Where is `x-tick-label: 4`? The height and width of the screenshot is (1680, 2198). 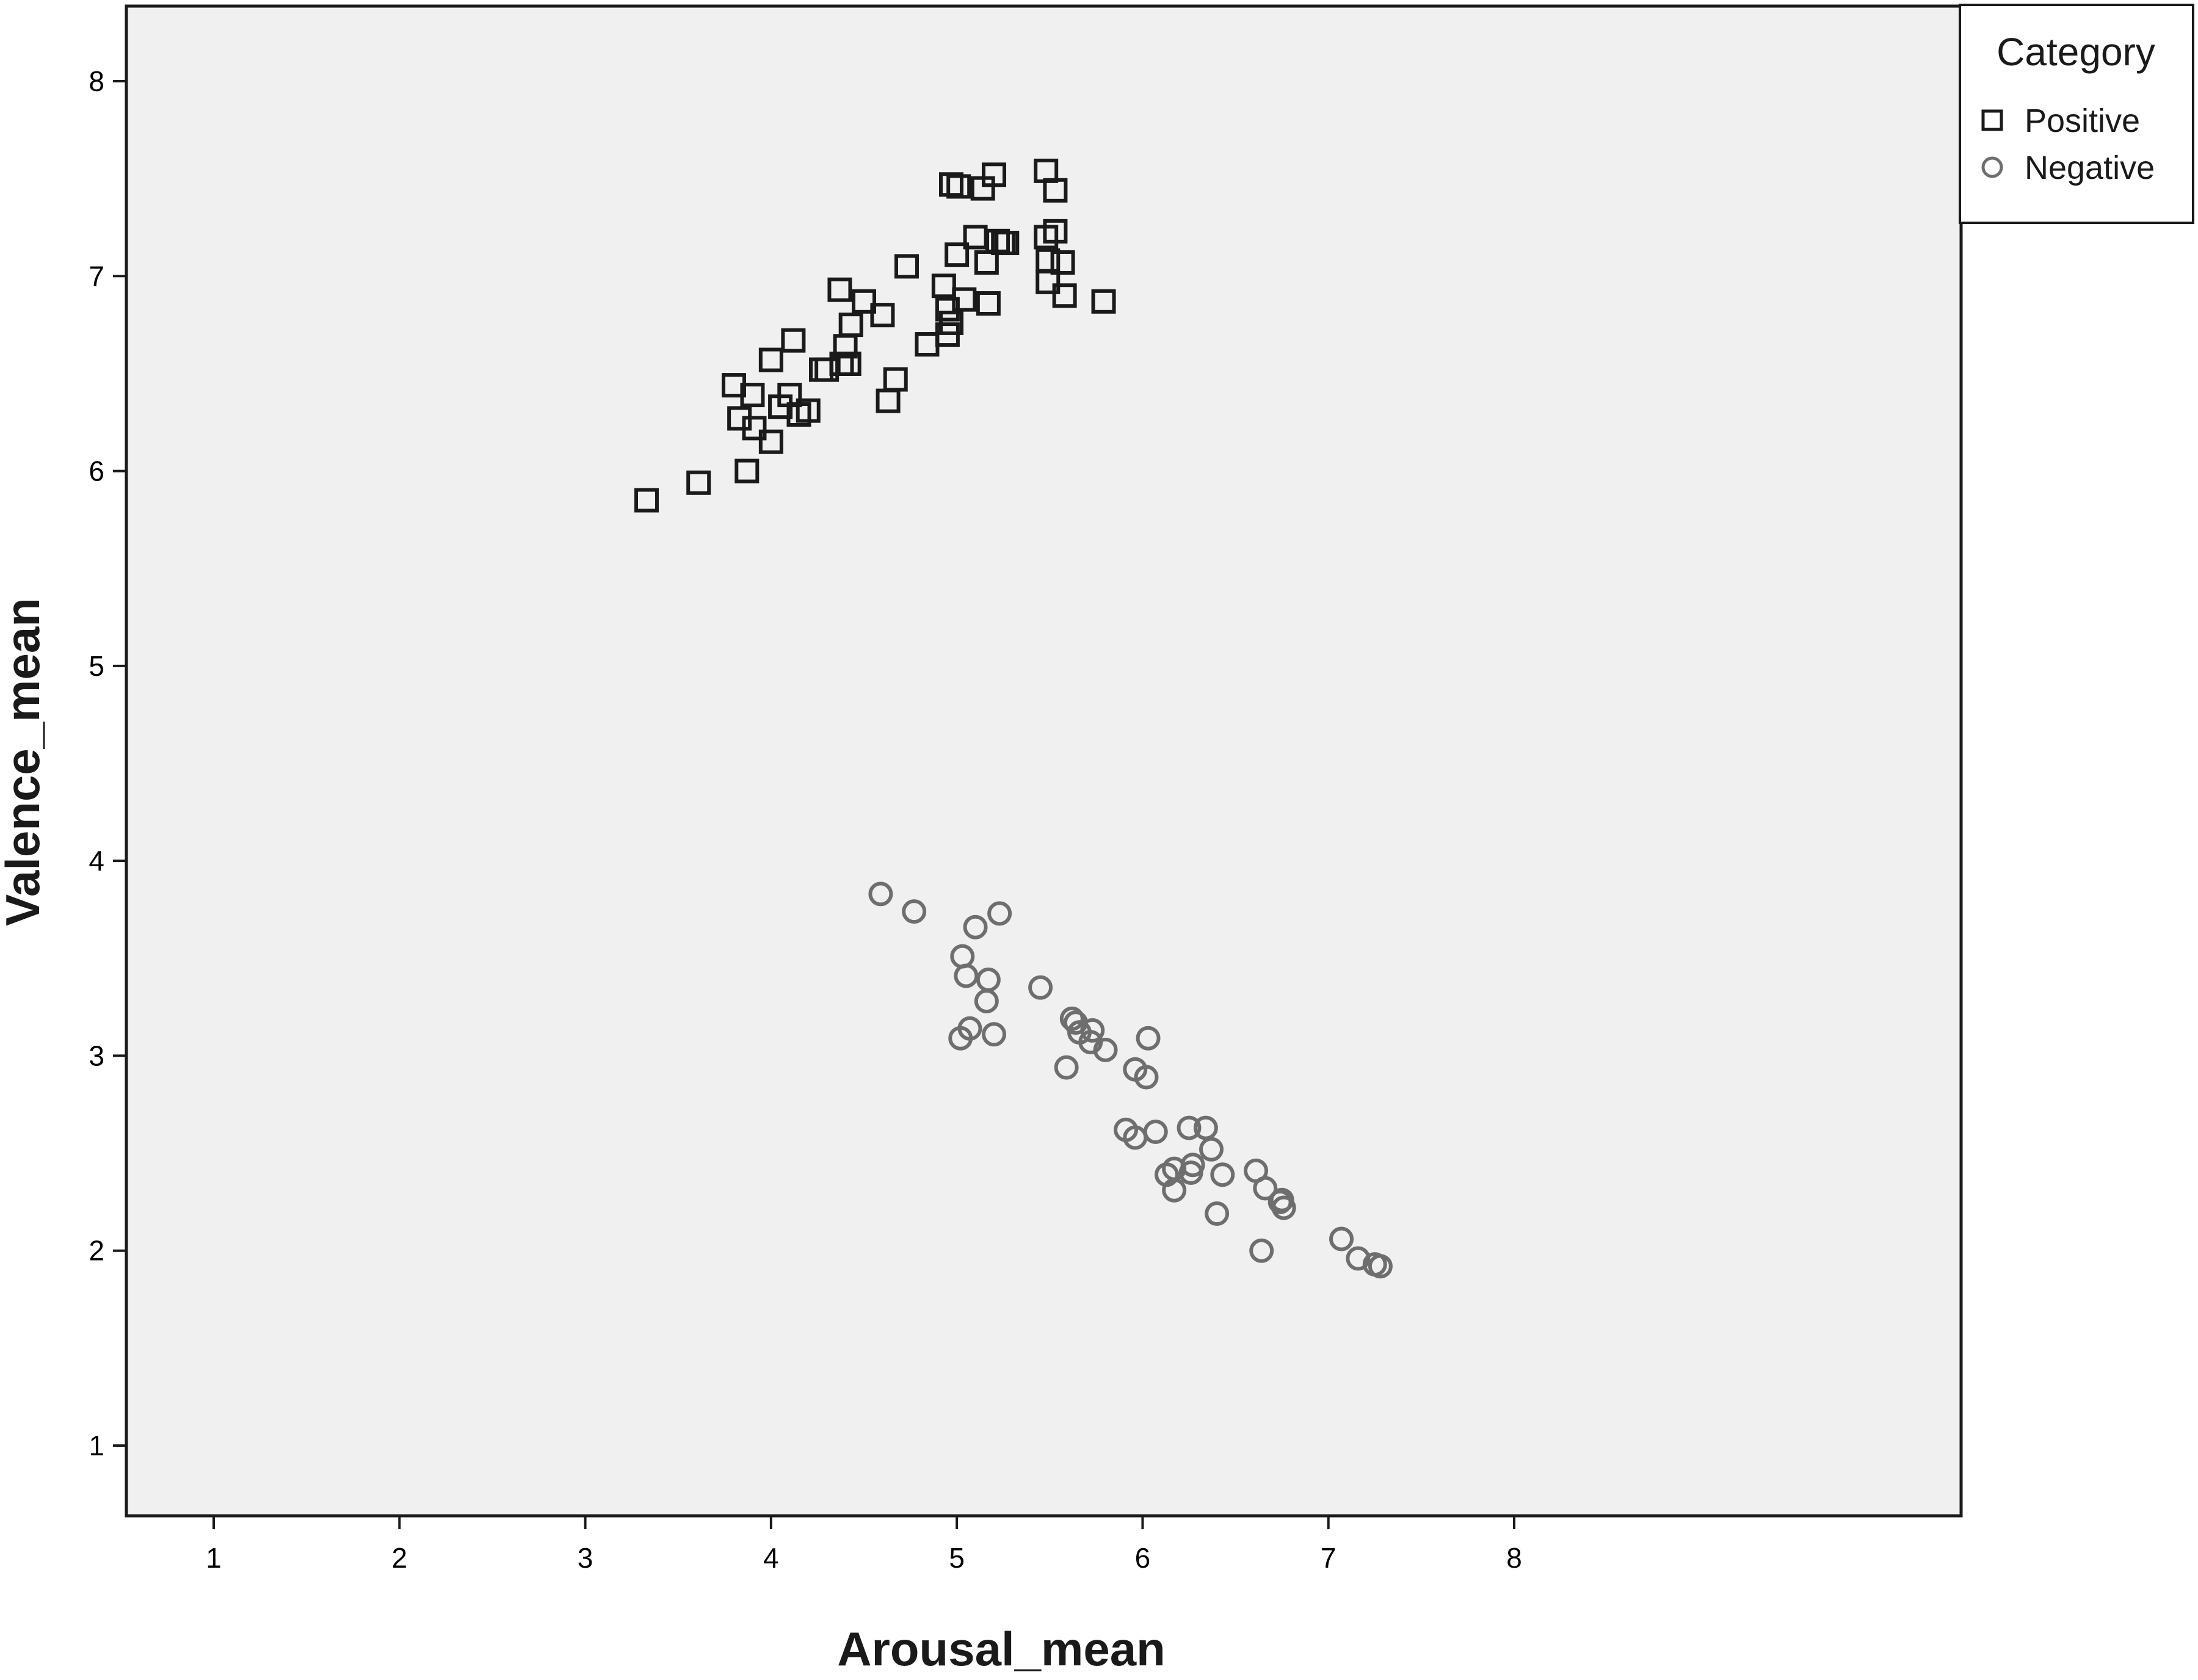
x-tick-label: 4 is located at coordinates (771, 1558).